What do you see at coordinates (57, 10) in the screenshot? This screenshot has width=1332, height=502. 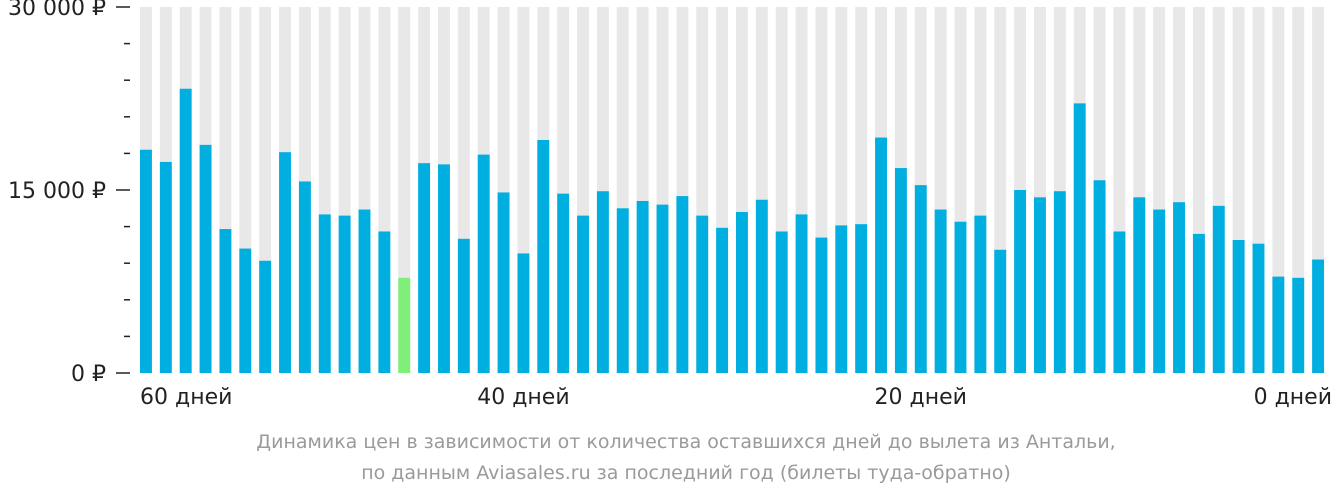 I see `y-tick-label: 30 000 ₽` at bounding box center [57, 10].